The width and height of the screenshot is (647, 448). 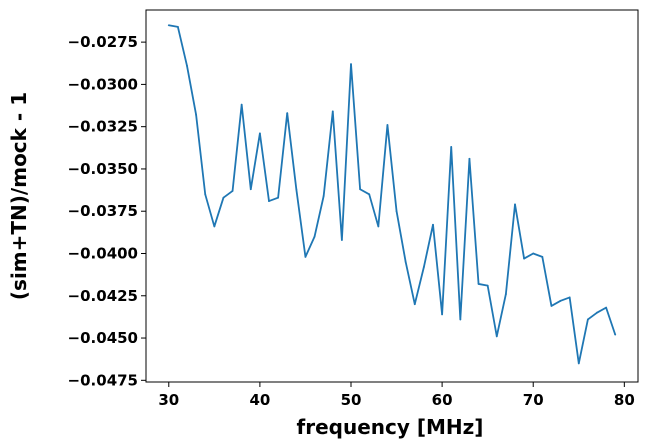 What do you see at coordinates (103, 380) in the screenshot?
I see `y-tick-label: −0.0475` at bounding box center [103, 380].